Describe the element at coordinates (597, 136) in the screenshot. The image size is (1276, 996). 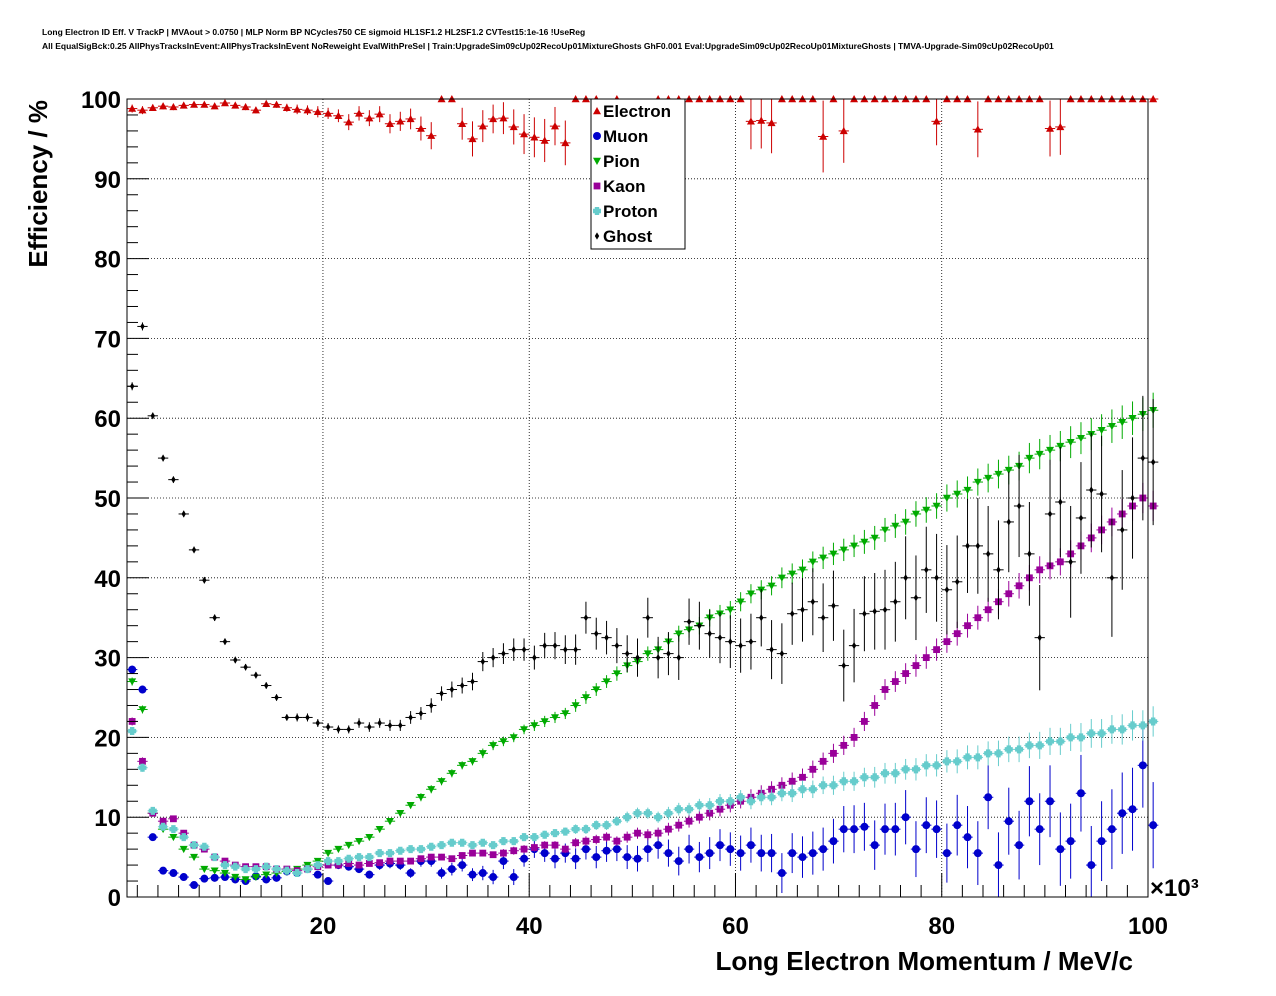
I see `legend-marker-muon` at that location.